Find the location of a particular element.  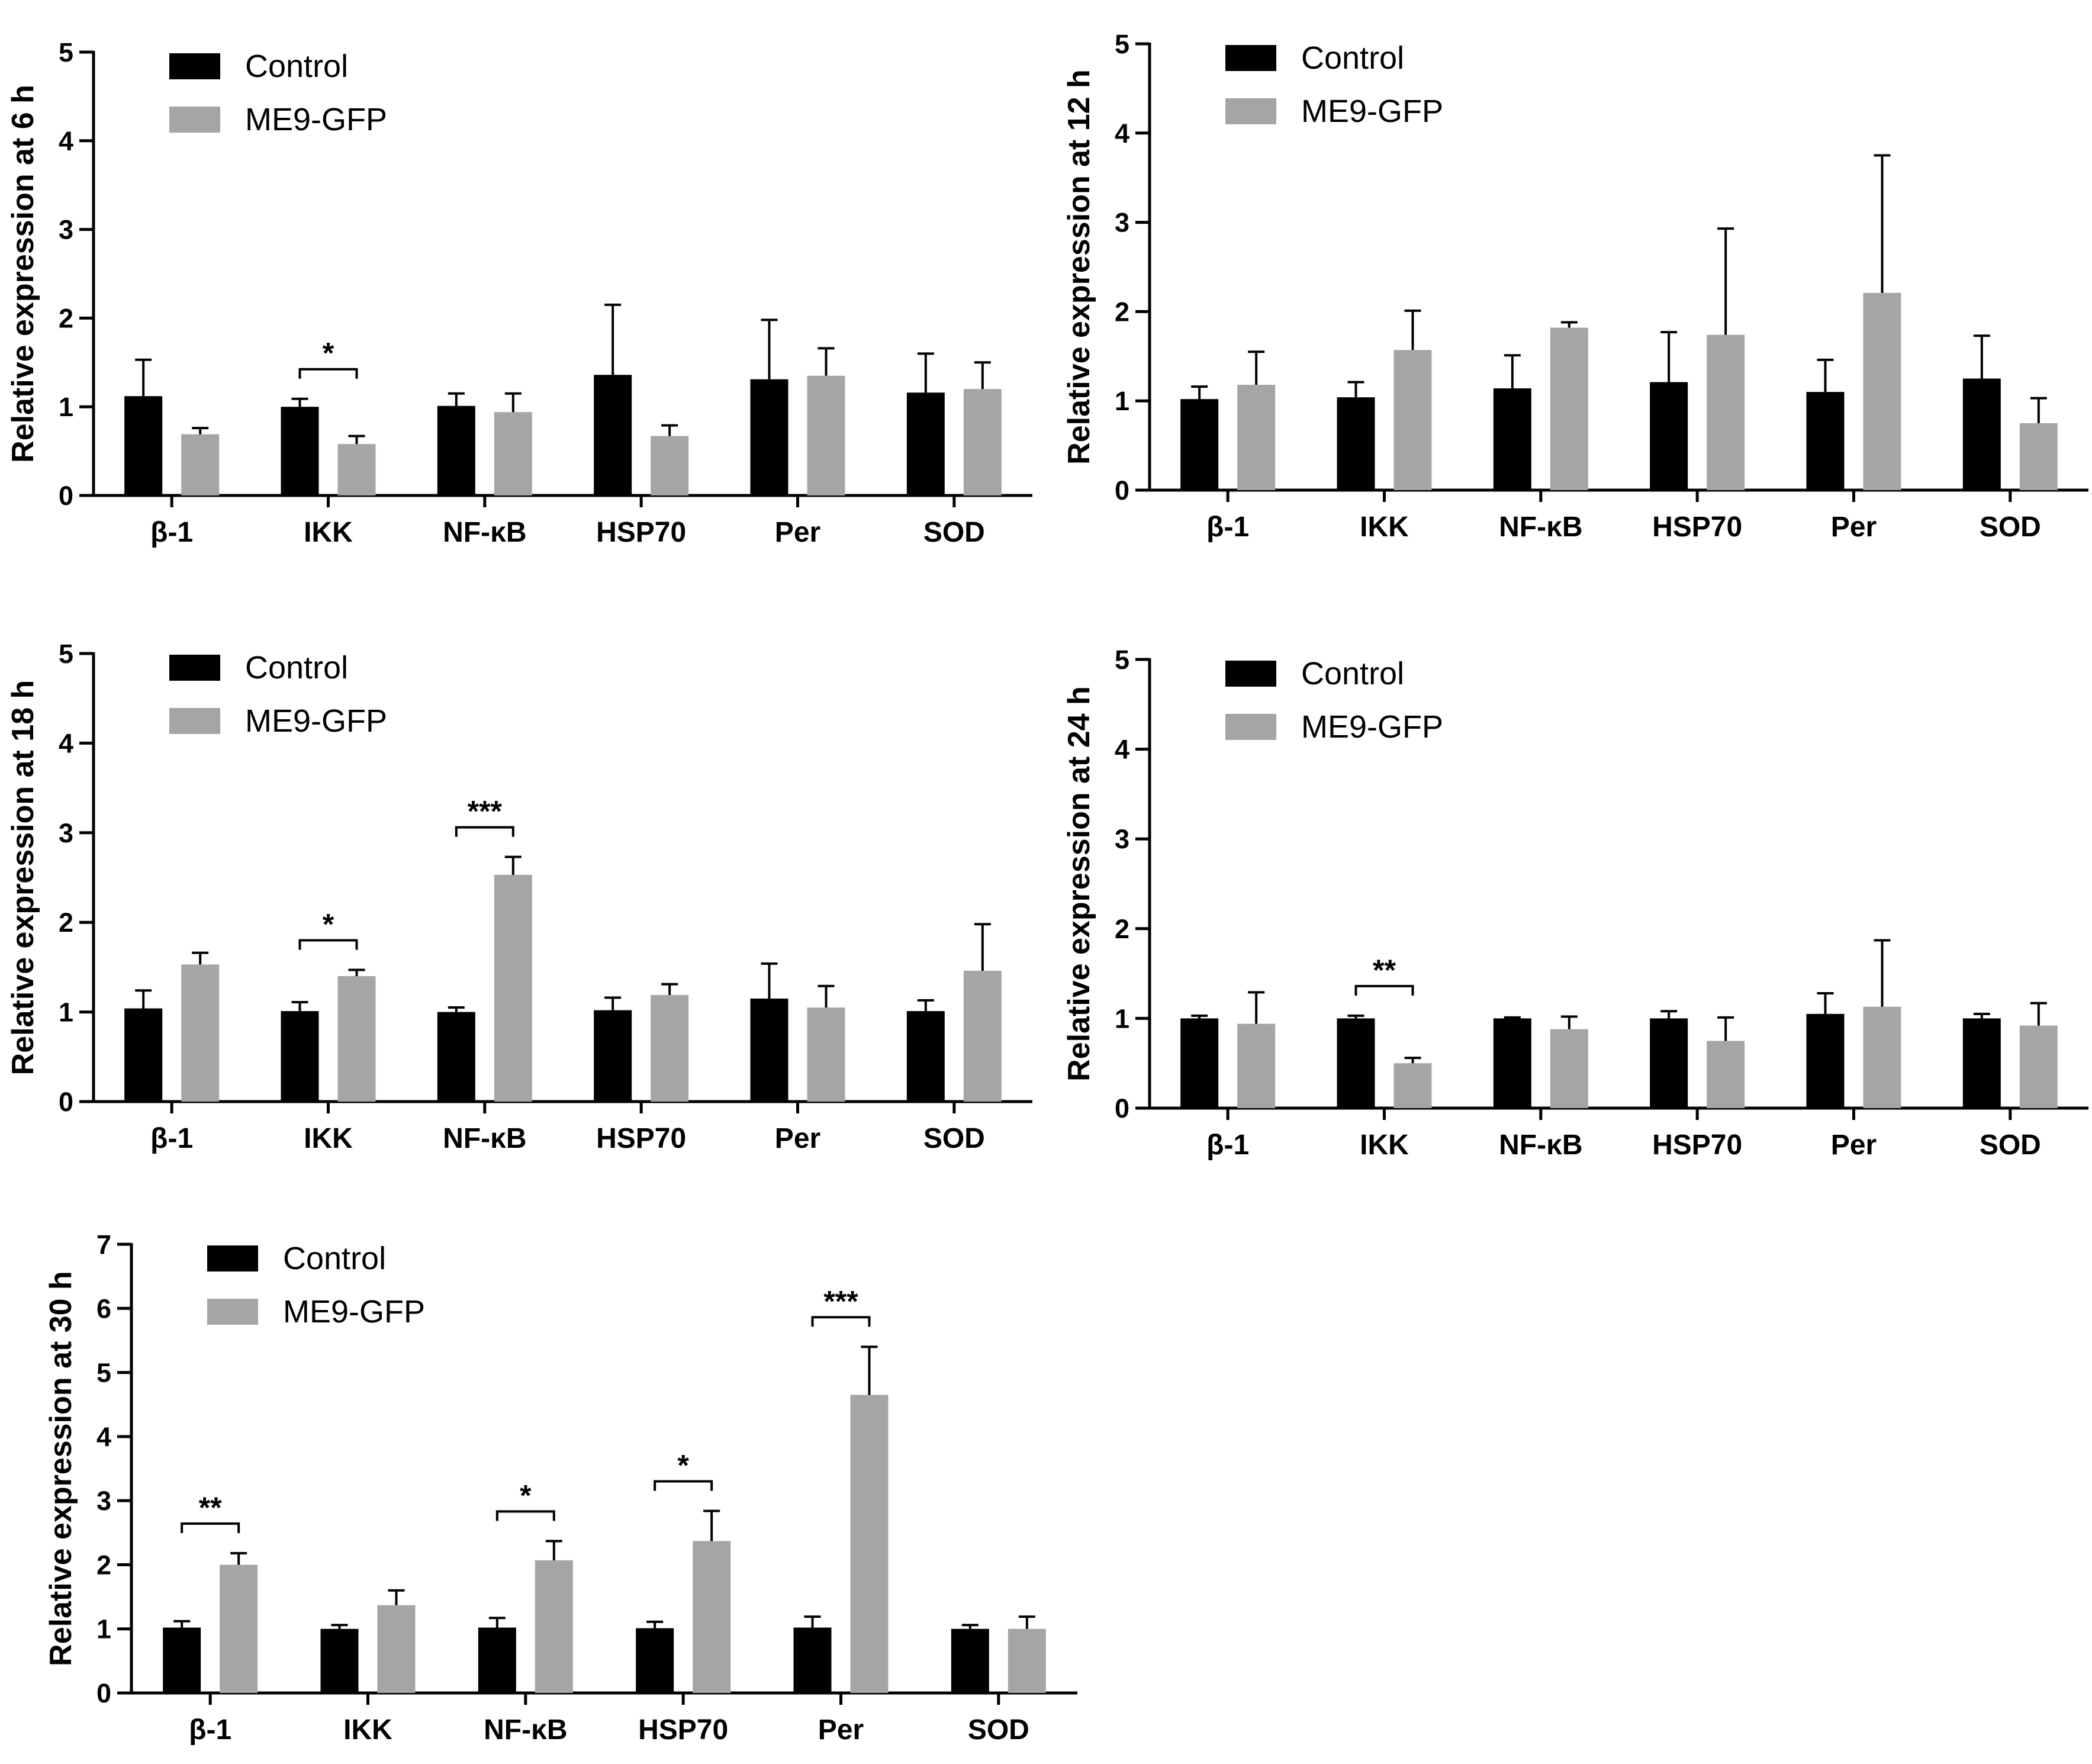

significance-label: *** is located at coordinates (841, 1302).